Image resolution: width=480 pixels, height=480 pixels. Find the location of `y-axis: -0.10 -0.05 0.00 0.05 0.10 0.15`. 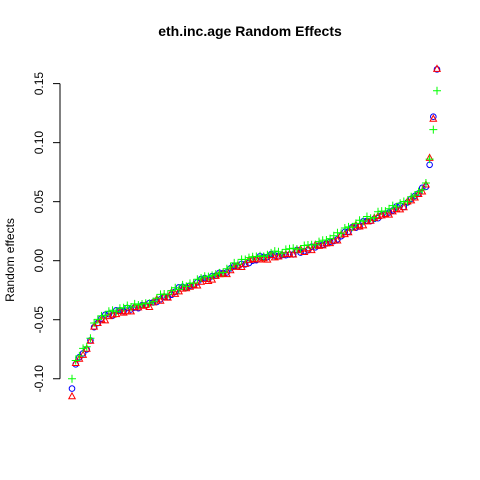

y-axis: -0.10 -0.05 0.00 0.05 0.10 0.15 is located at coordinates (46, 232).